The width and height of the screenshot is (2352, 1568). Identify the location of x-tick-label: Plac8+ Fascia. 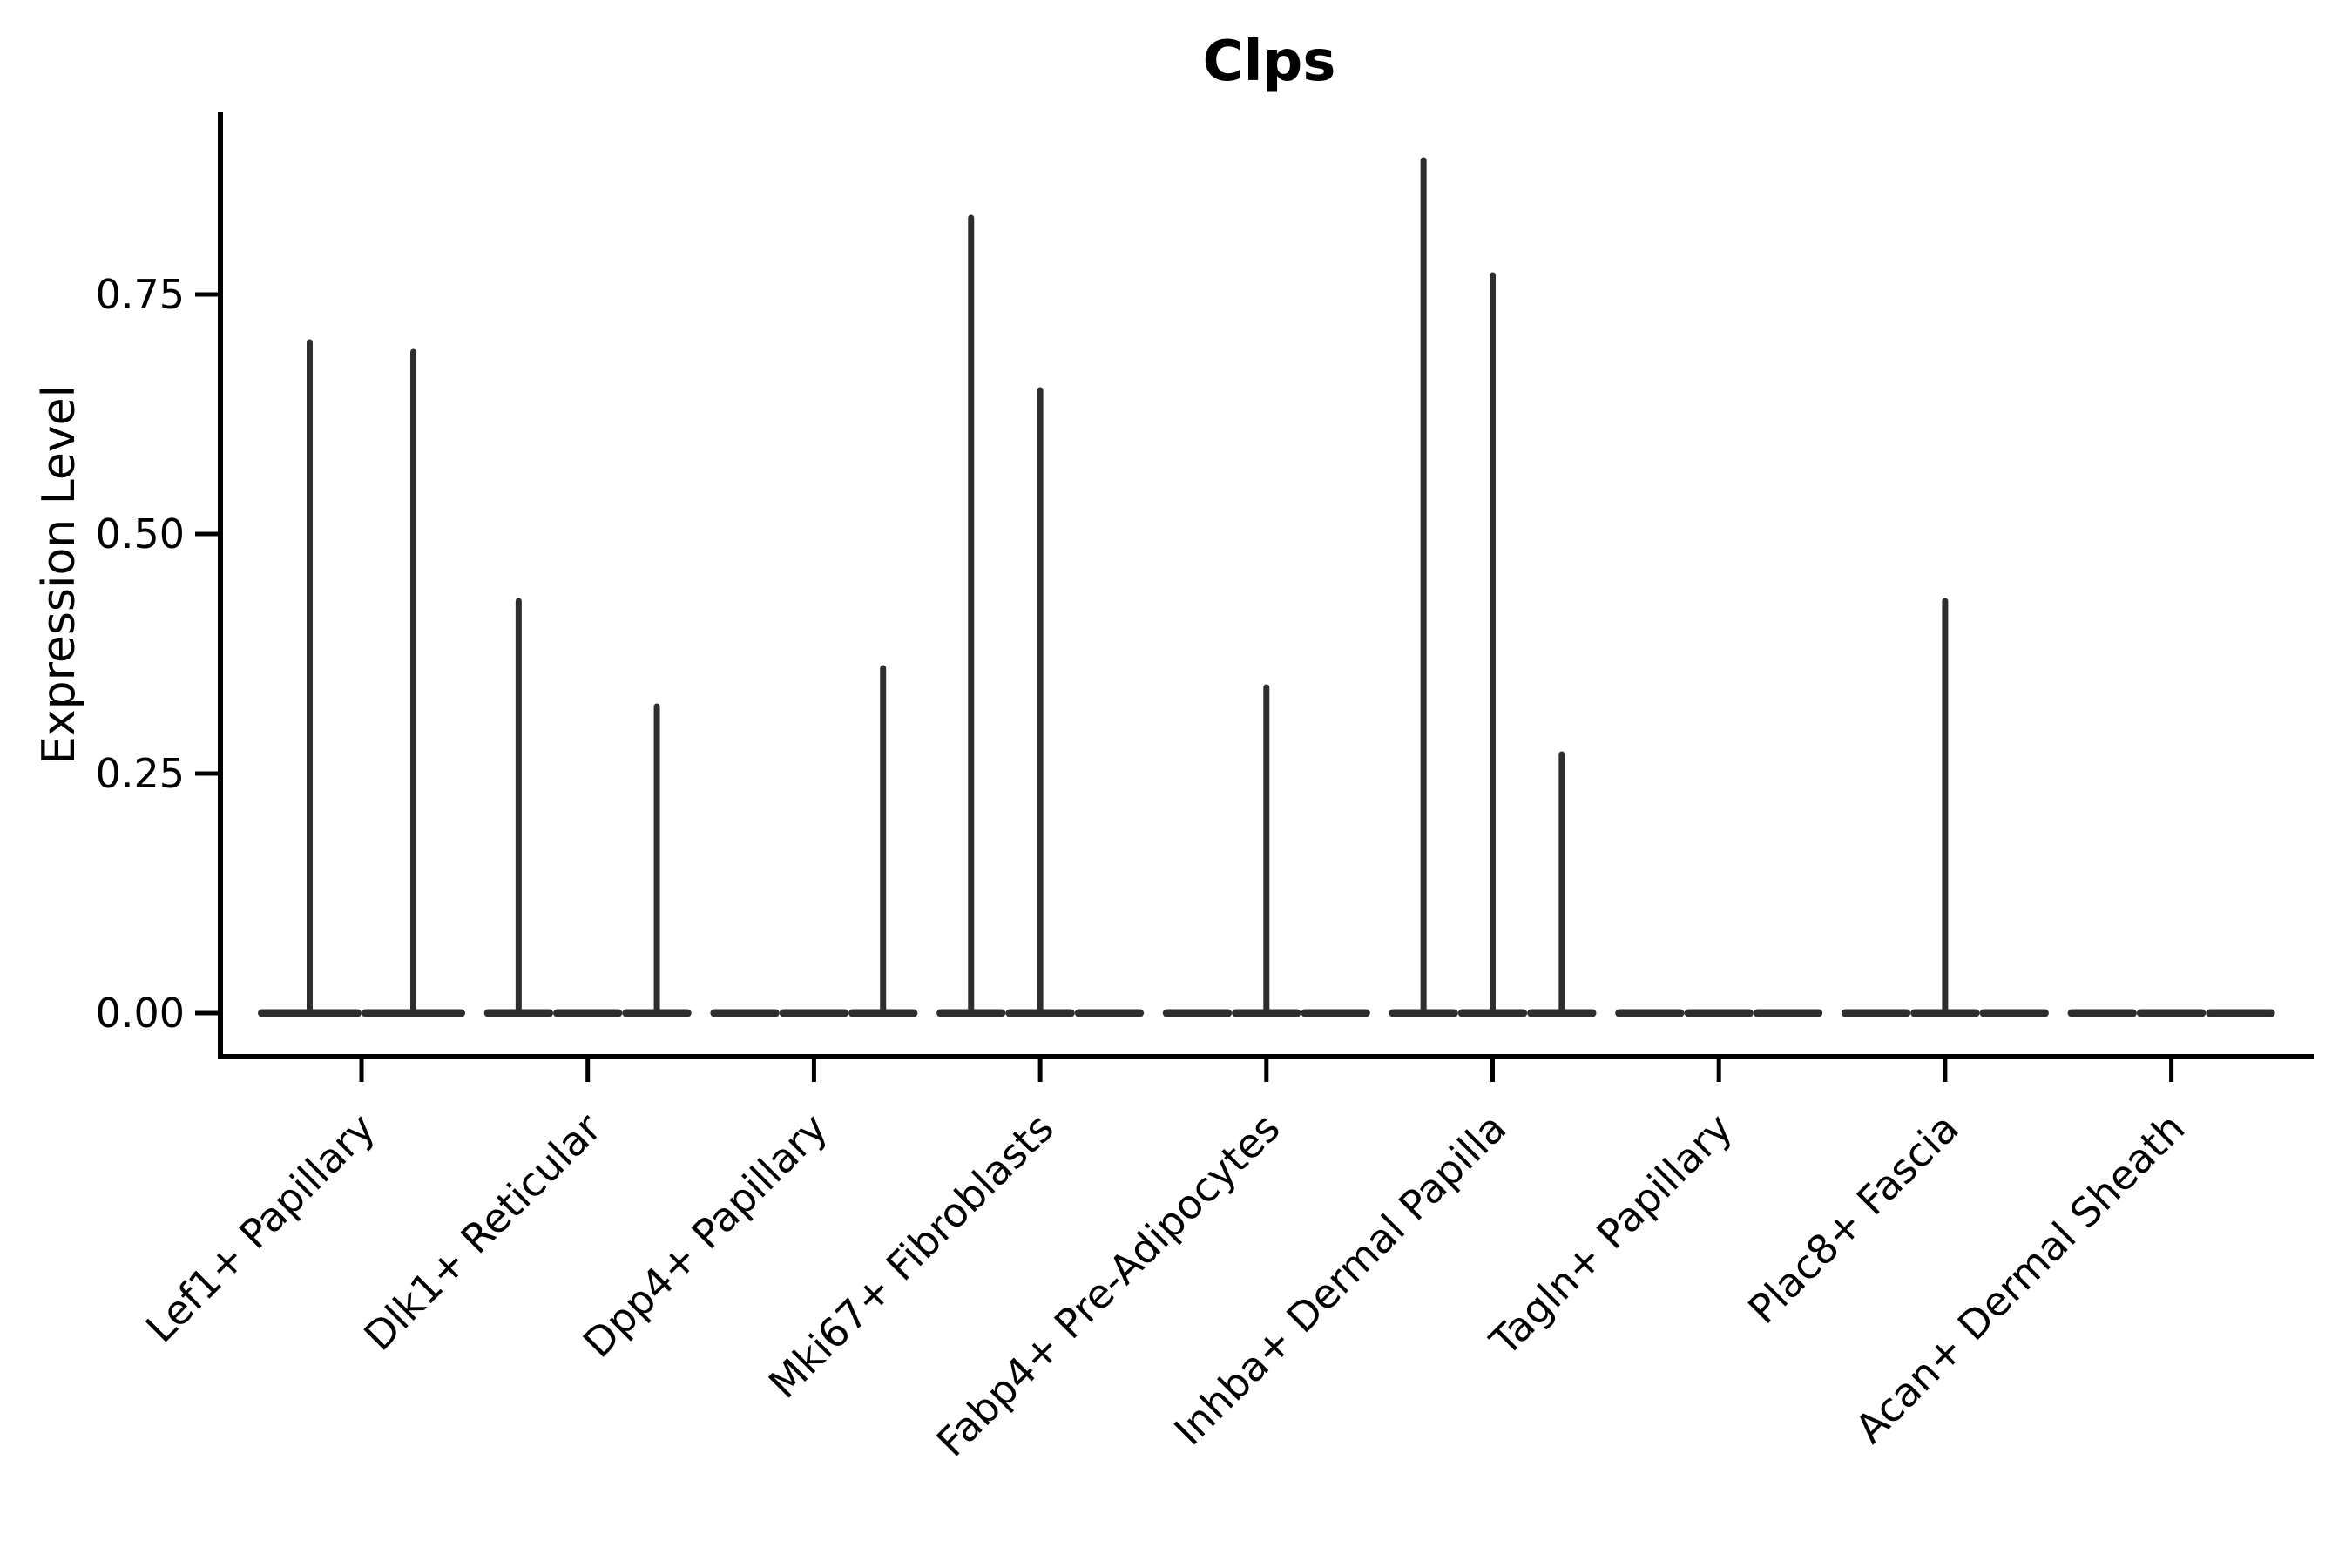
(1853, 1219).